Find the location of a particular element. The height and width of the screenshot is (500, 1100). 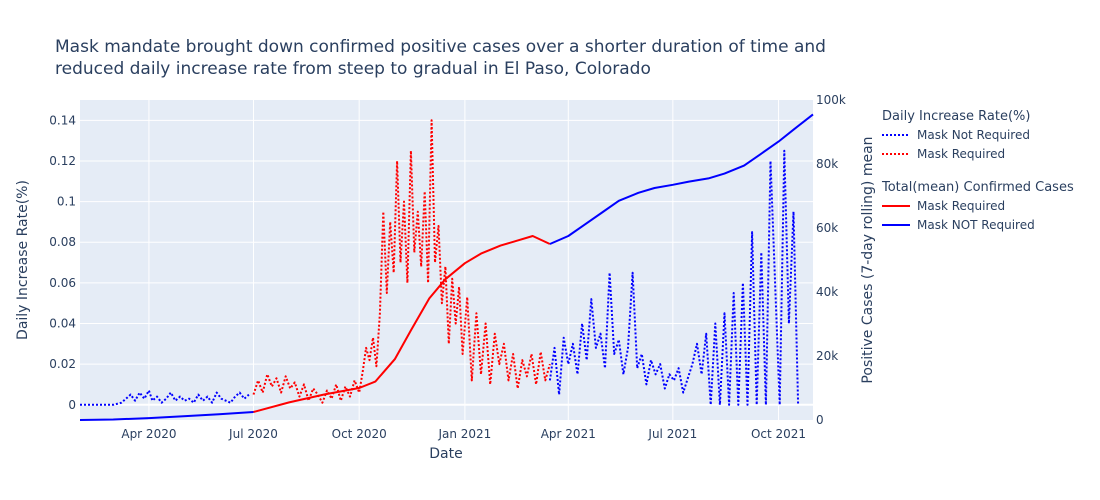

legend-item-1-0: Mask Required is located at coordinates (961, 206).